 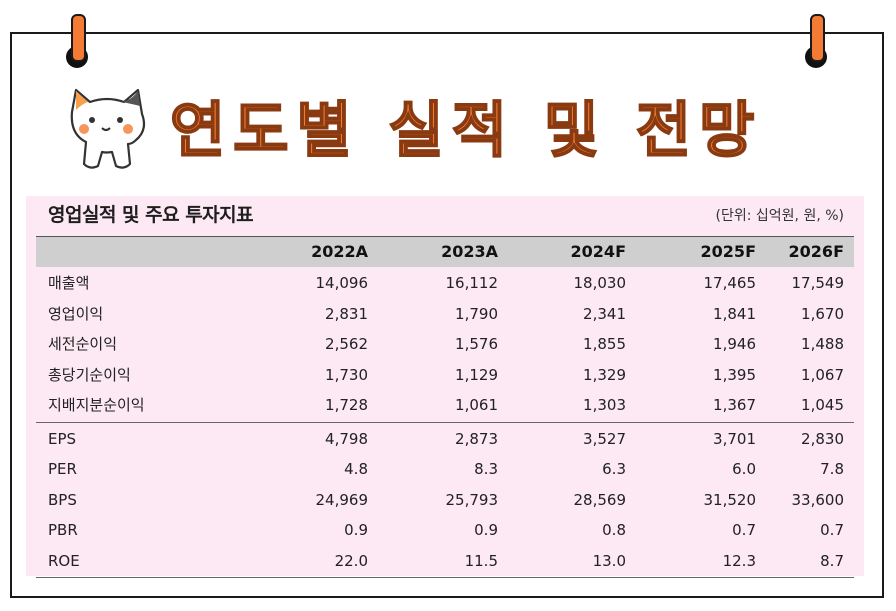 I want to click on row-label: PER, so click(x=62, y=469).